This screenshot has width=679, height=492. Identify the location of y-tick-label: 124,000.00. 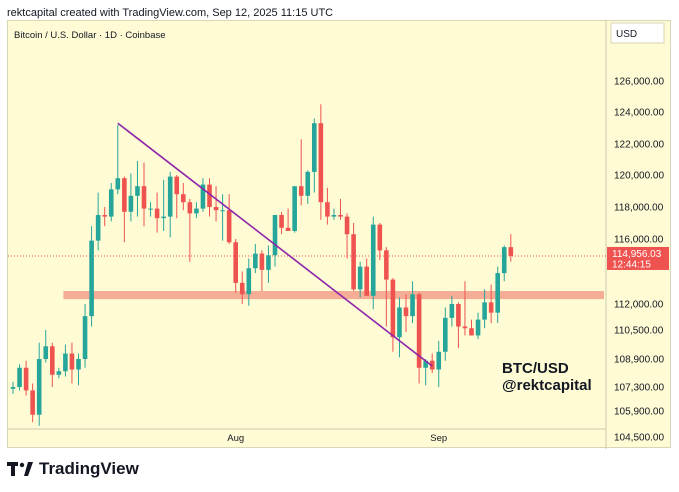
(639, 113).